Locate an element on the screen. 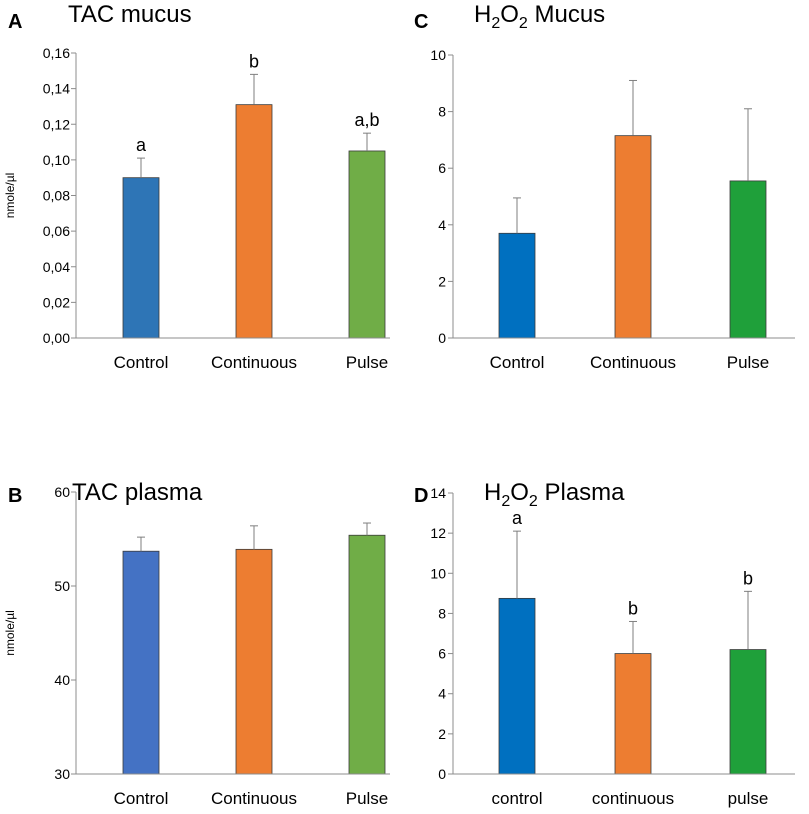 The width and height of the screenshot is (809, 814). y-tick-label: 30 is located at coordinates (62, 774).